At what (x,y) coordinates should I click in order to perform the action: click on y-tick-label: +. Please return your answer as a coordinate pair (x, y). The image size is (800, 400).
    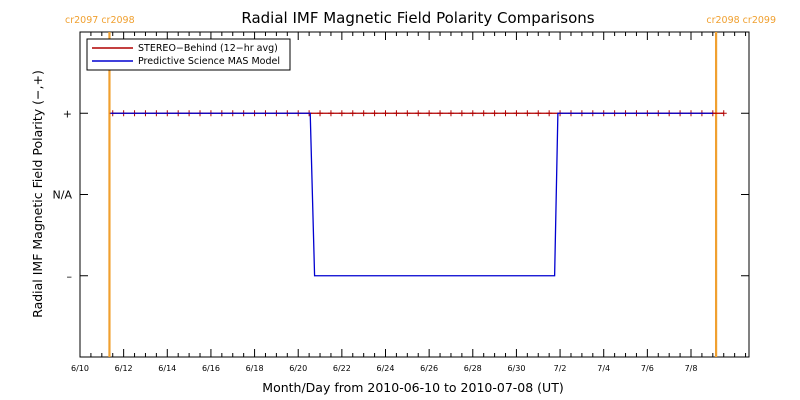
    Looking at the image, I should click on (67, 113).